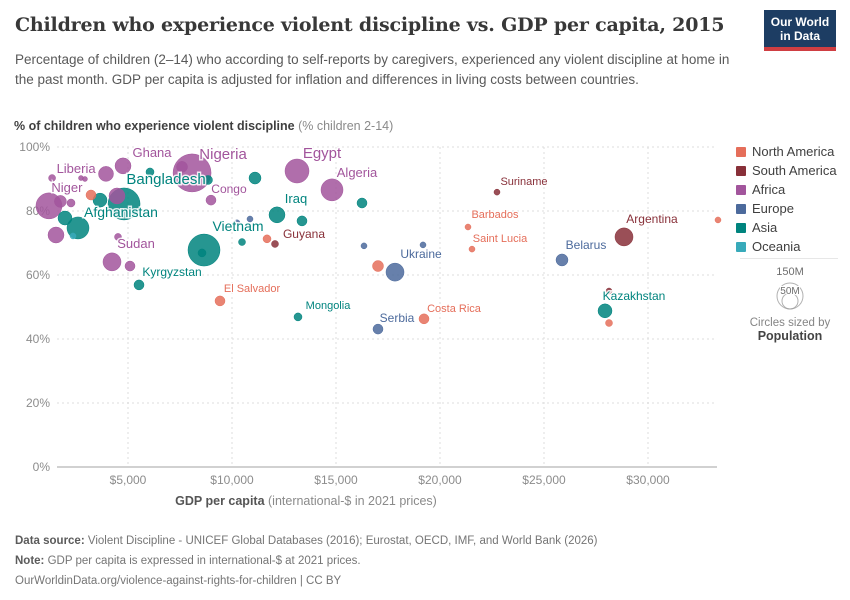  What do you see at coordinates (298, 317) in the screenshot?
I see `data-point-mongolia` at bounding box center [298, 317].